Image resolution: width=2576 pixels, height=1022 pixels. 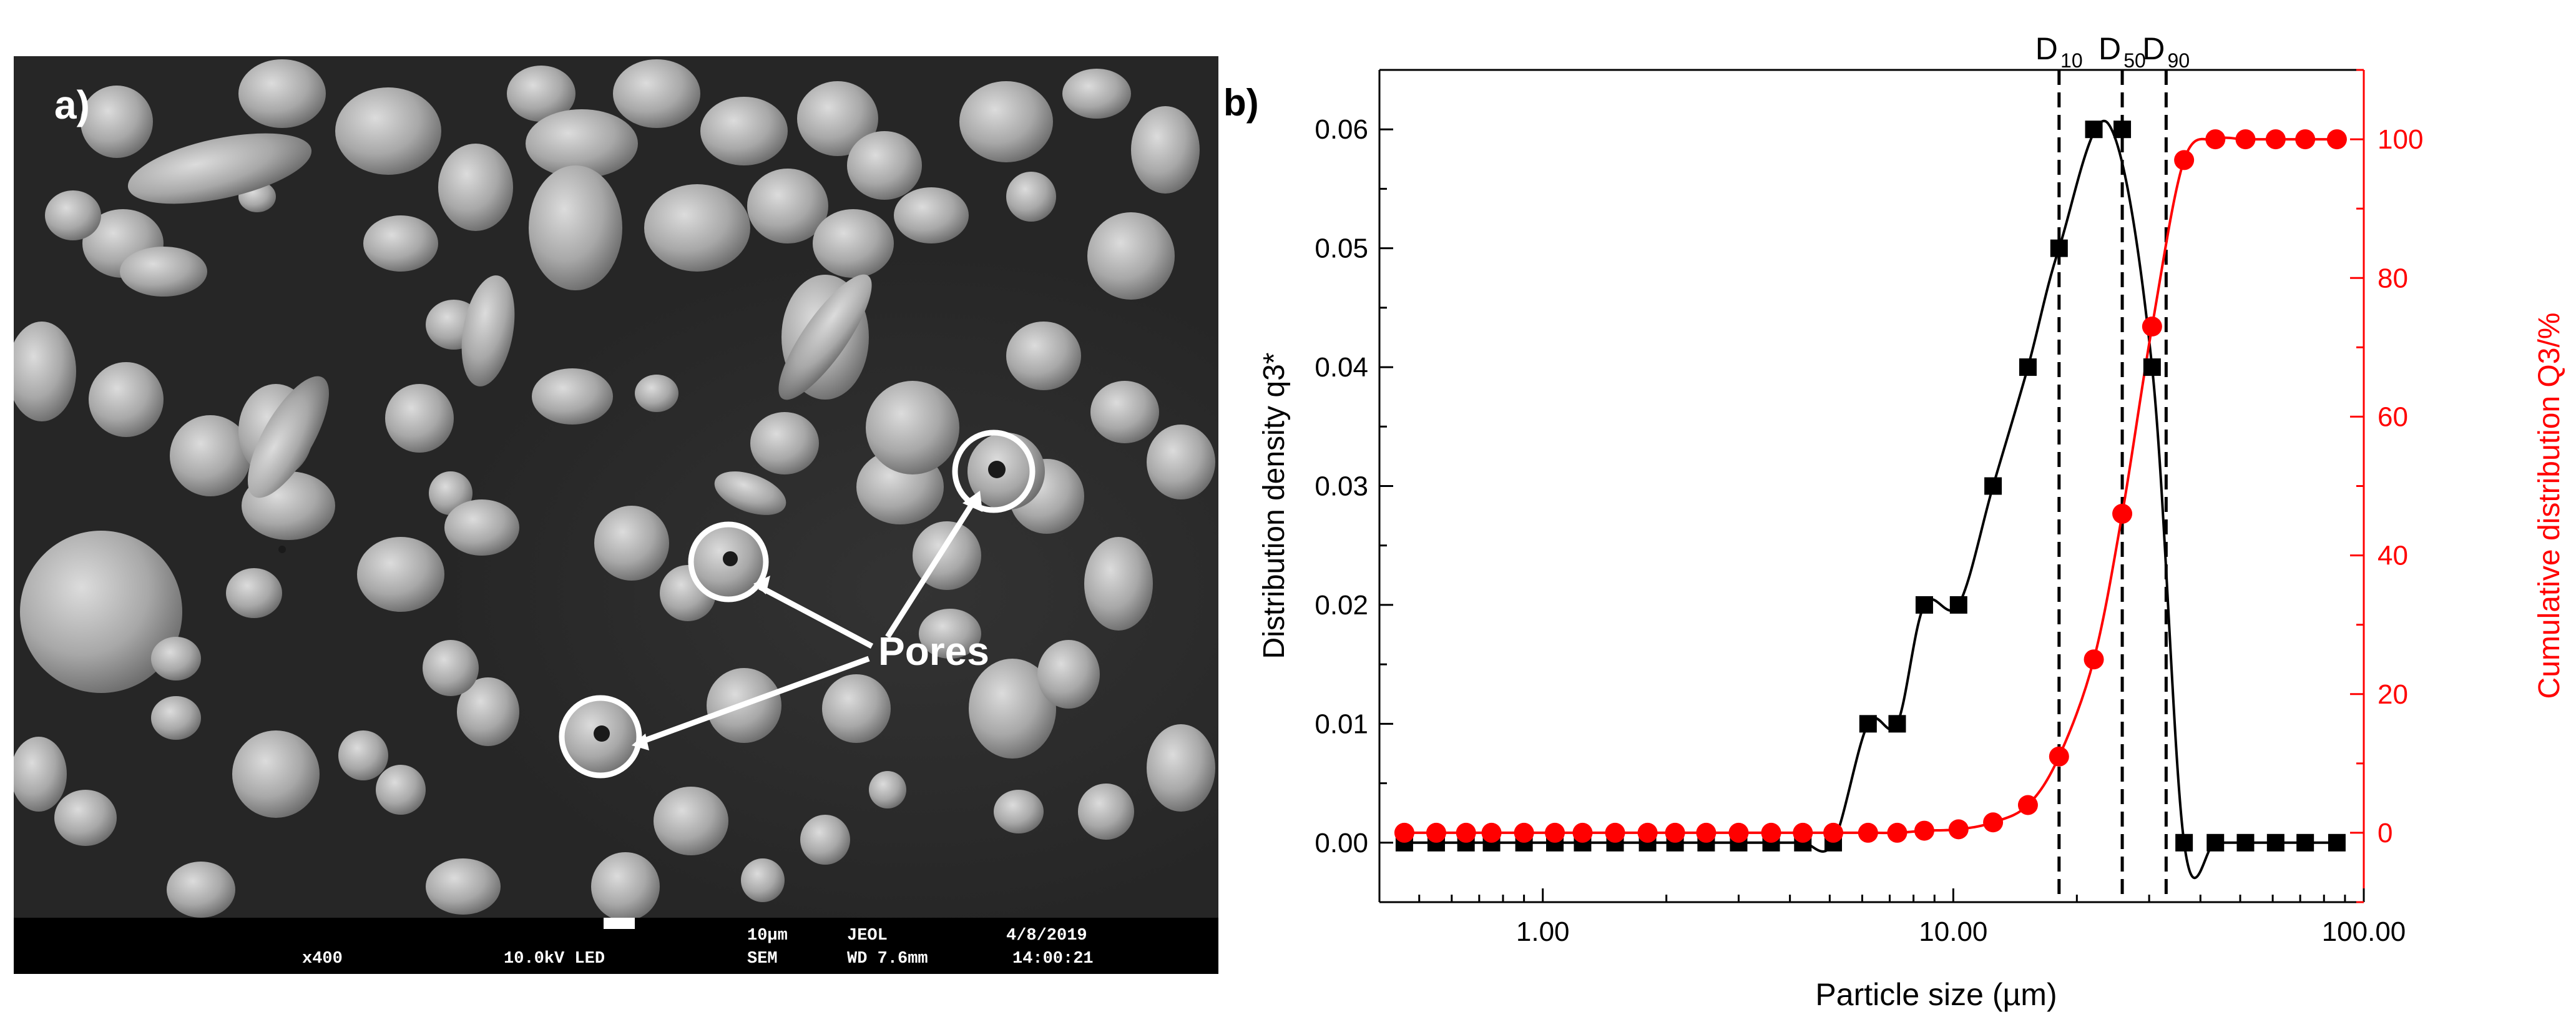 What do you see at coordinates (1053, 959) in the screenshot?
I see `time-text: 14:00:21` at bounding box center [1053, 959].